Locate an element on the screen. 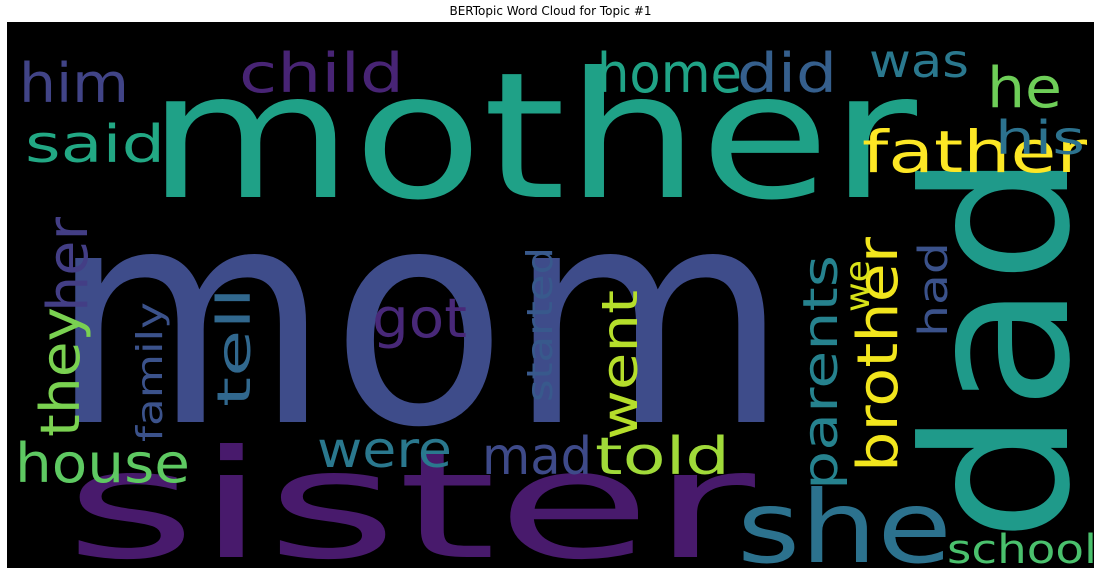 The width and height of the screenshot is (1101, 574). word-mad: mad is located at coordinates (537, 457).